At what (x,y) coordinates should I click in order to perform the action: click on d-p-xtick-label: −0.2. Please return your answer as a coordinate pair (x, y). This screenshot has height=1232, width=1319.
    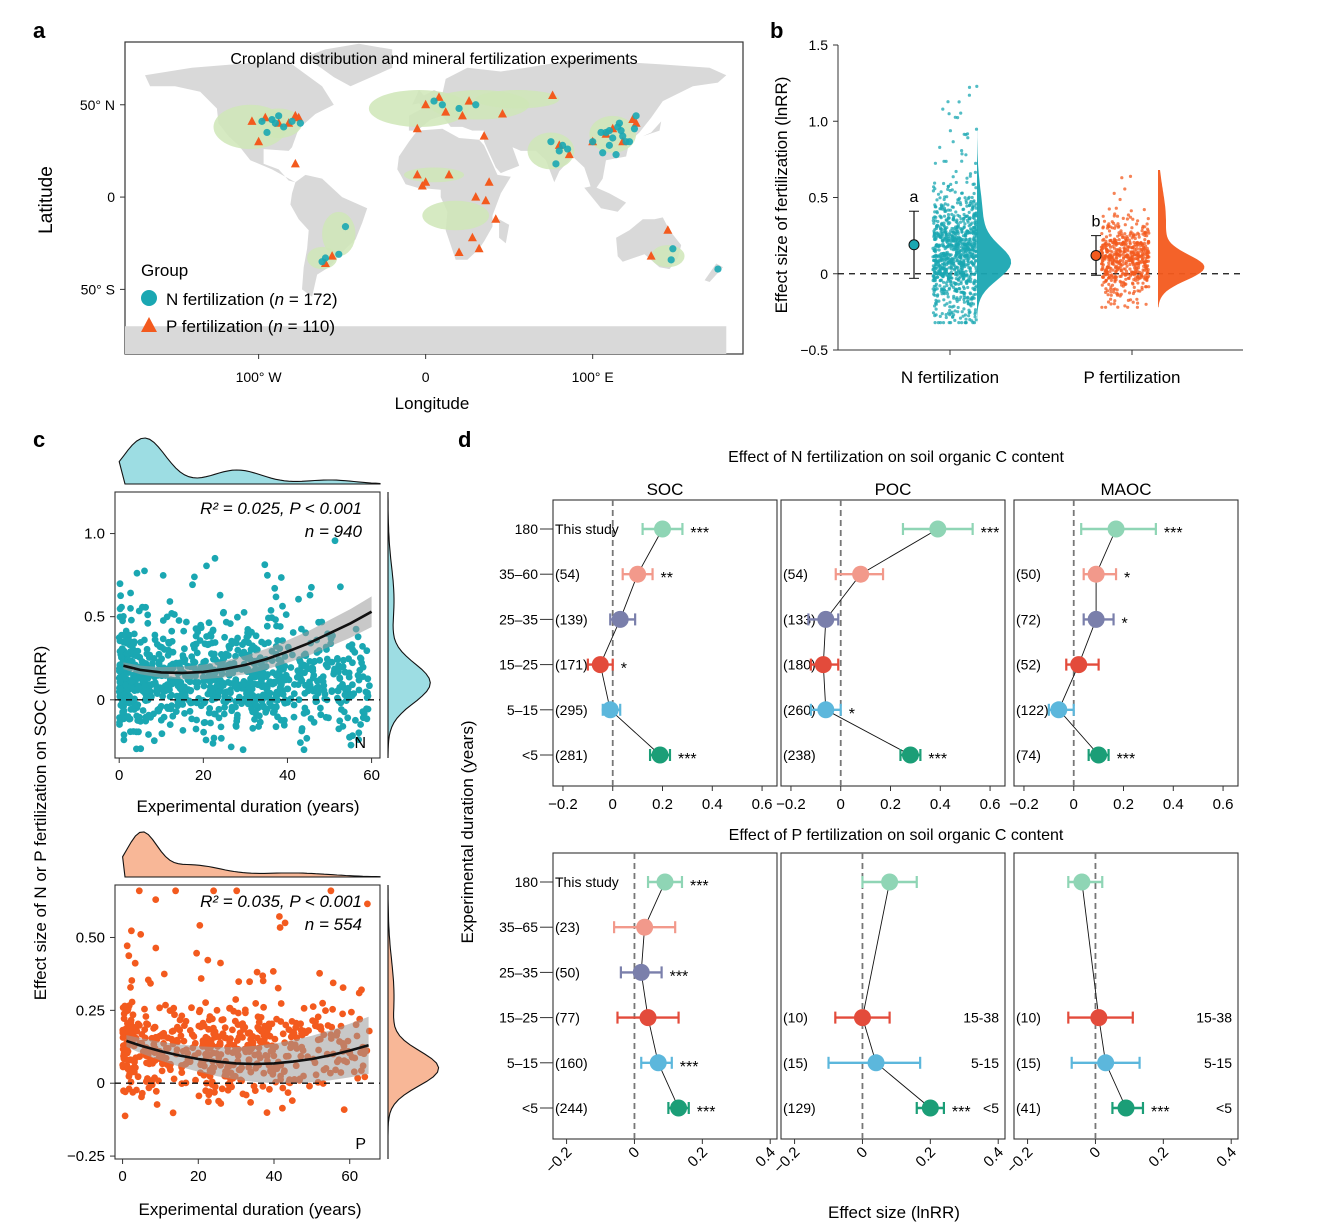
    Looking at the image, I should click on (1019, 1160).